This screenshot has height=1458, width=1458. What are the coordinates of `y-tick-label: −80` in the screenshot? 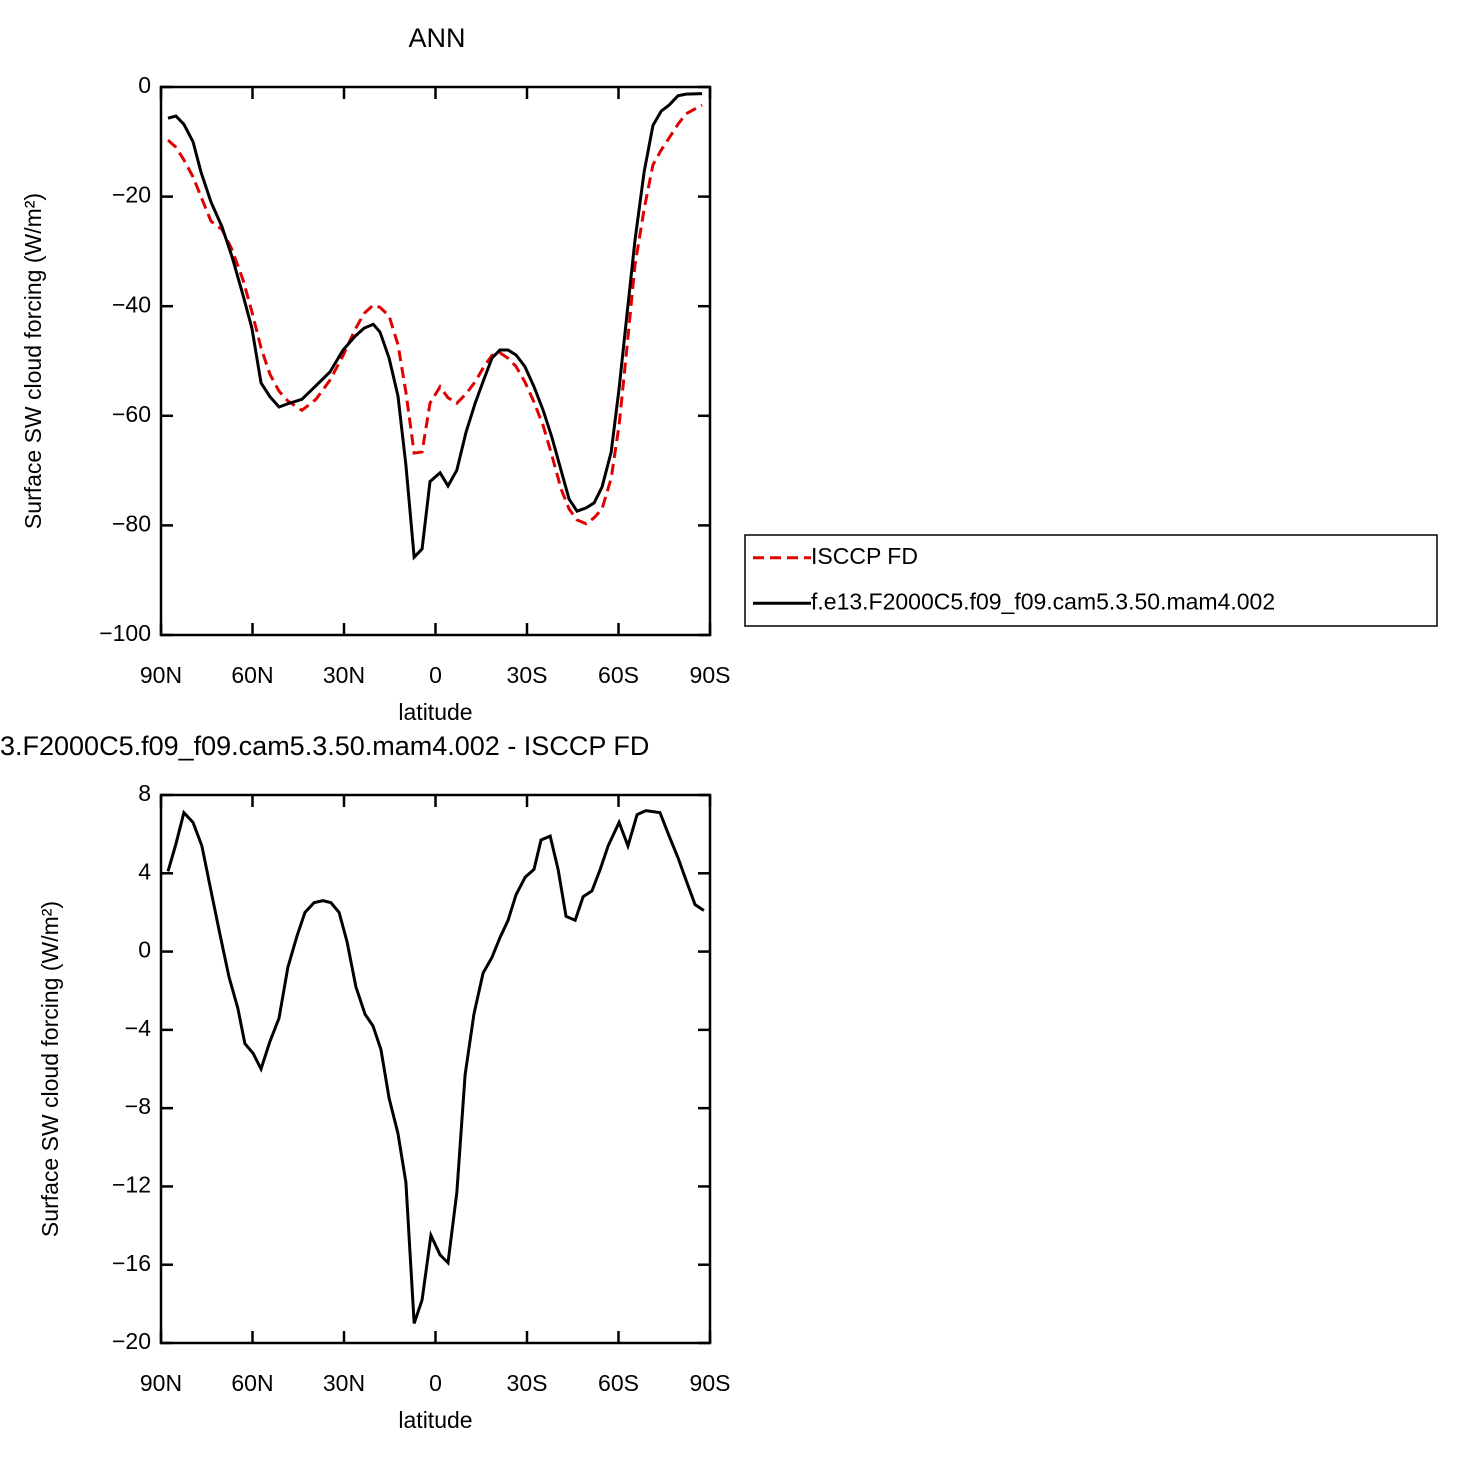 It's located at (131, 523).